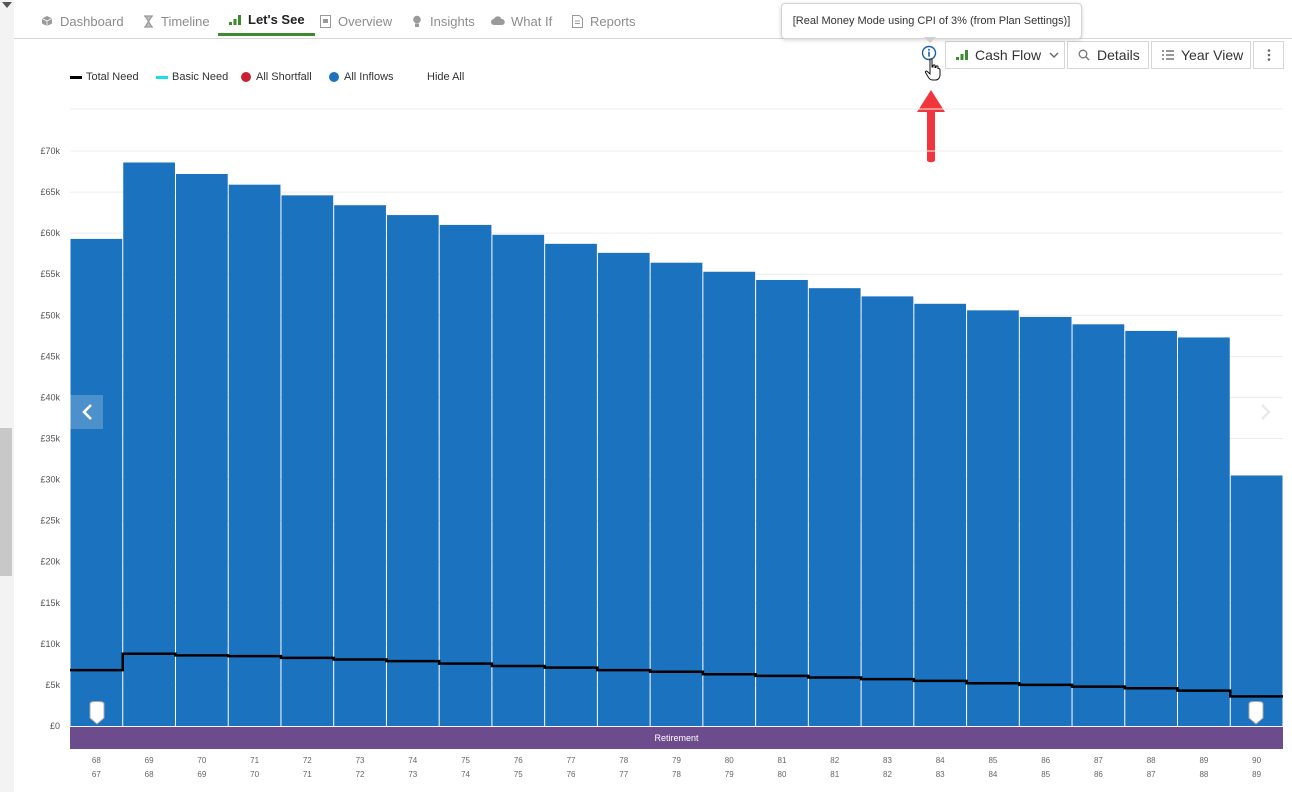 This screenshot has width=1292, height=792. I want to click on x-tick-label-age: 76, so click(518, 760).